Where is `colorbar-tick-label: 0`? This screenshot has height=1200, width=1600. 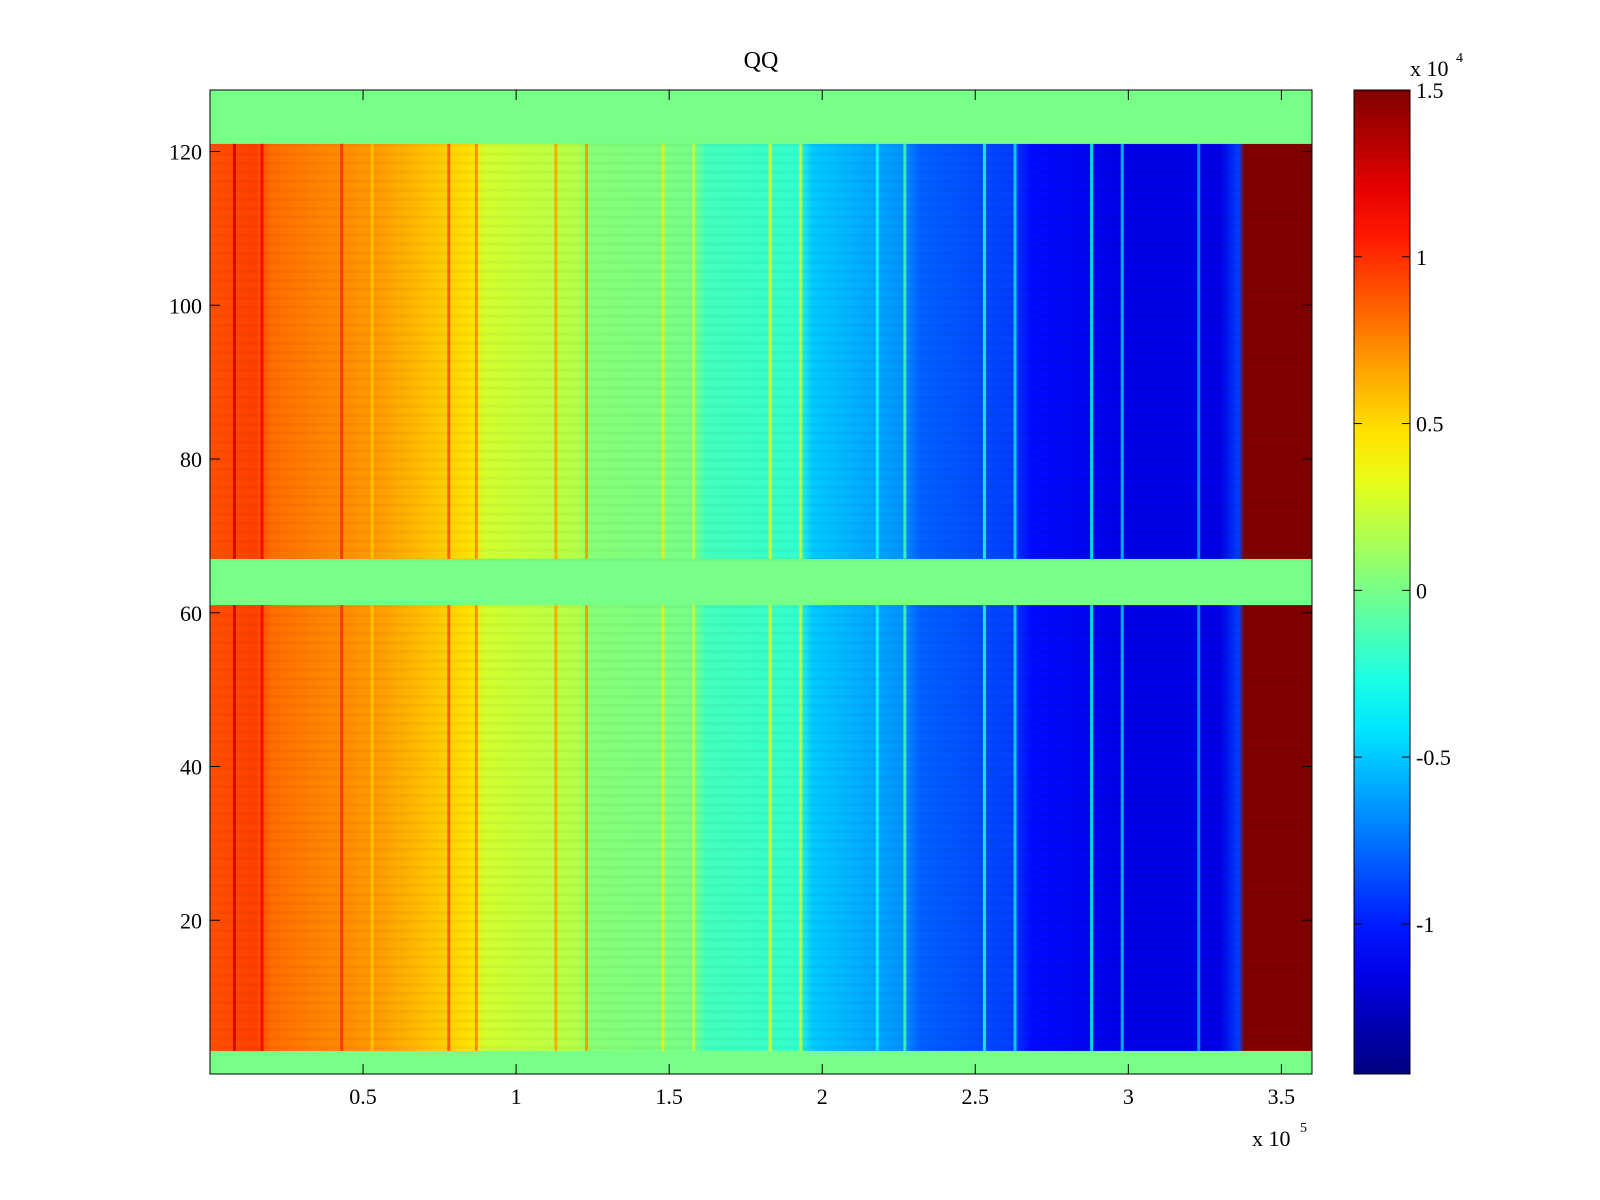
colorbar-tick-label: 0 is located at coordinates (1421, 590).